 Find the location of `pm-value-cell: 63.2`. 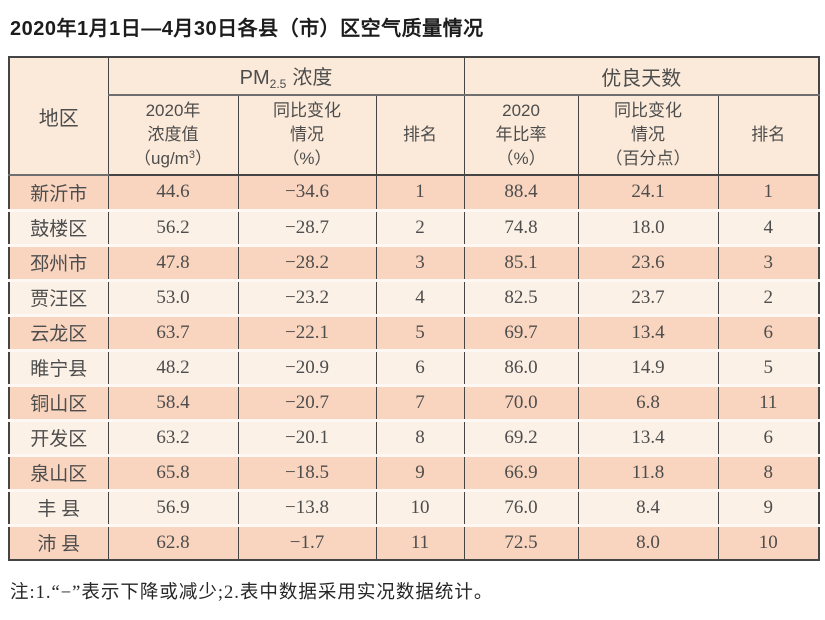

pm-value-cell: 63.2 is located at coordinates (173, 436).